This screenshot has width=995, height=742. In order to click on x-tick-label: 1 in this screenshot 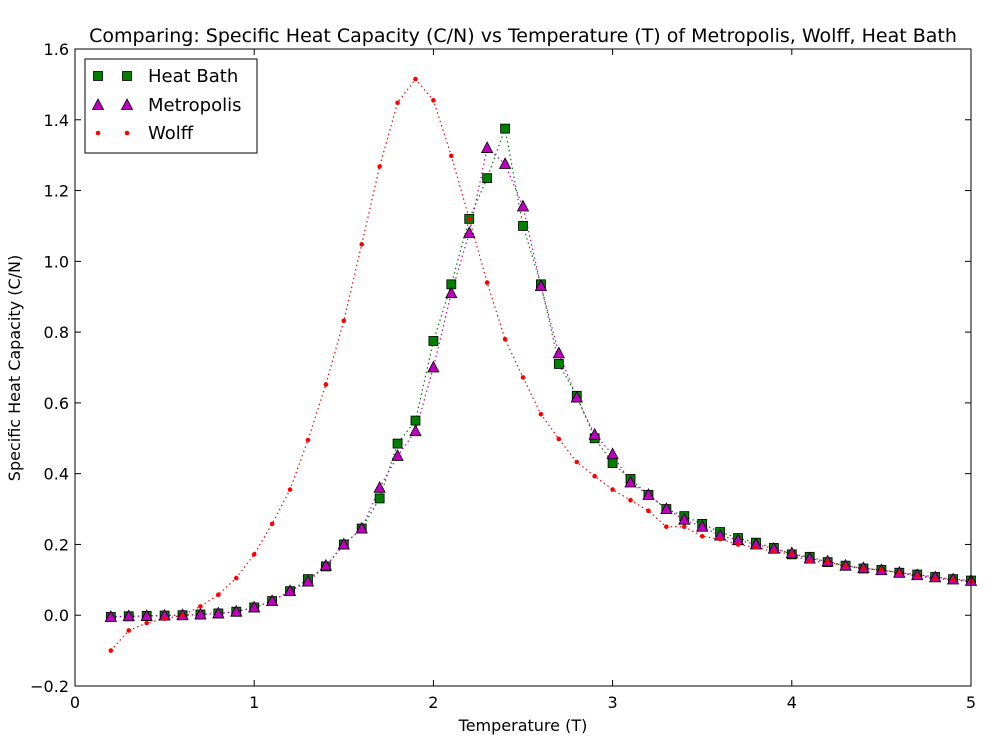, I will do `click(254, 702)`.